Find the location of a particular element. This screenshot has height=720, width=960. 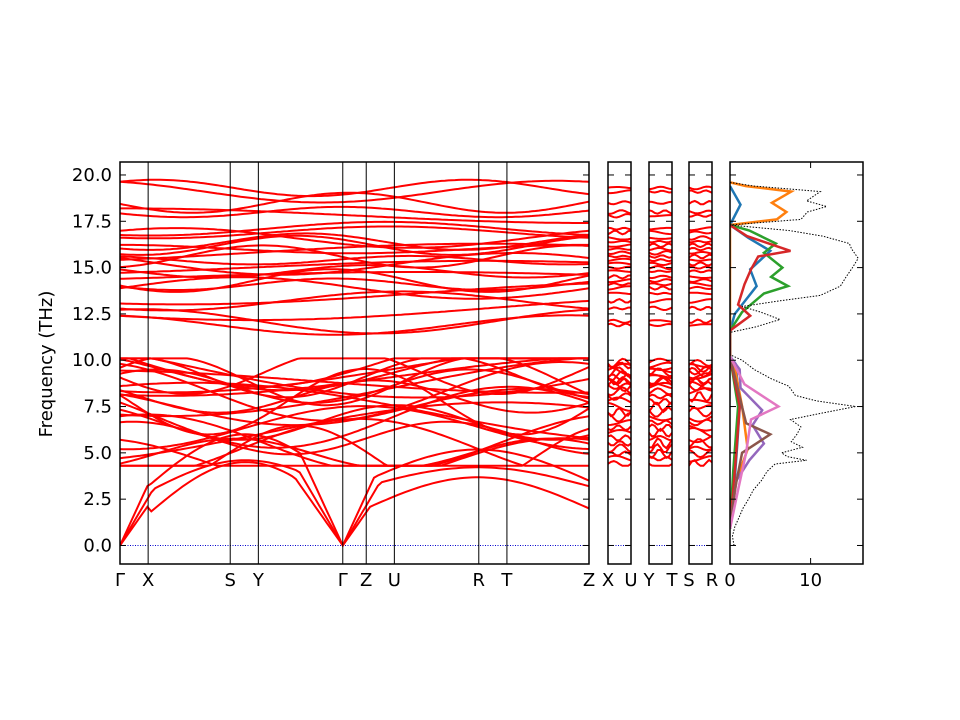

kpoint-label: Z is located at coordinates (366, 580).